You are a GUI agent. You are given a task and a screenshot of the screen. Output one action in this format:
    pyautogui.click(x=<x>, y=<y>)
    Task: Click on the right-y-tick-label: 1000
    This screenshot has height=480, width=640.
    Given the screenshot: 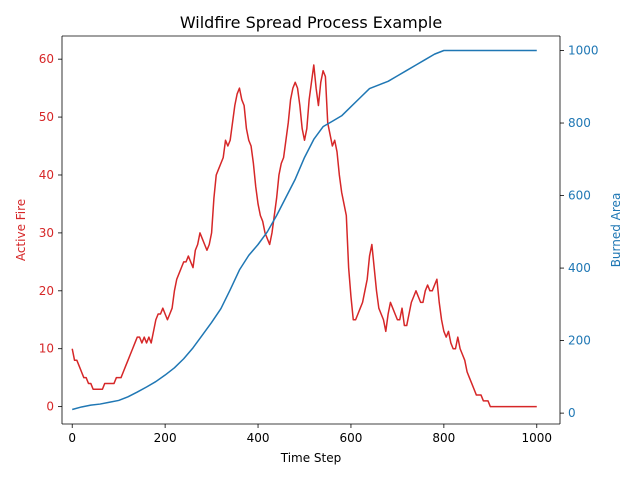 What is the action you would take?
    pyautogui.click(x=583, y=51)
    